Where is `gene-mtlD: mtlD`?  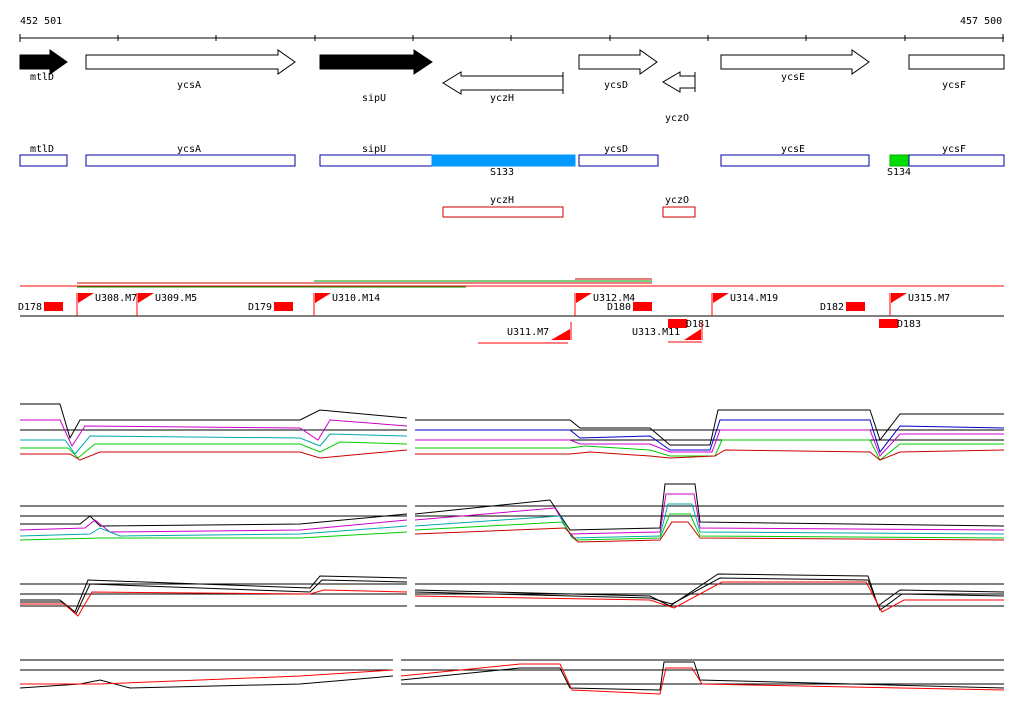
gene-mtlD: mtlD is located at coordinates (43, 66).